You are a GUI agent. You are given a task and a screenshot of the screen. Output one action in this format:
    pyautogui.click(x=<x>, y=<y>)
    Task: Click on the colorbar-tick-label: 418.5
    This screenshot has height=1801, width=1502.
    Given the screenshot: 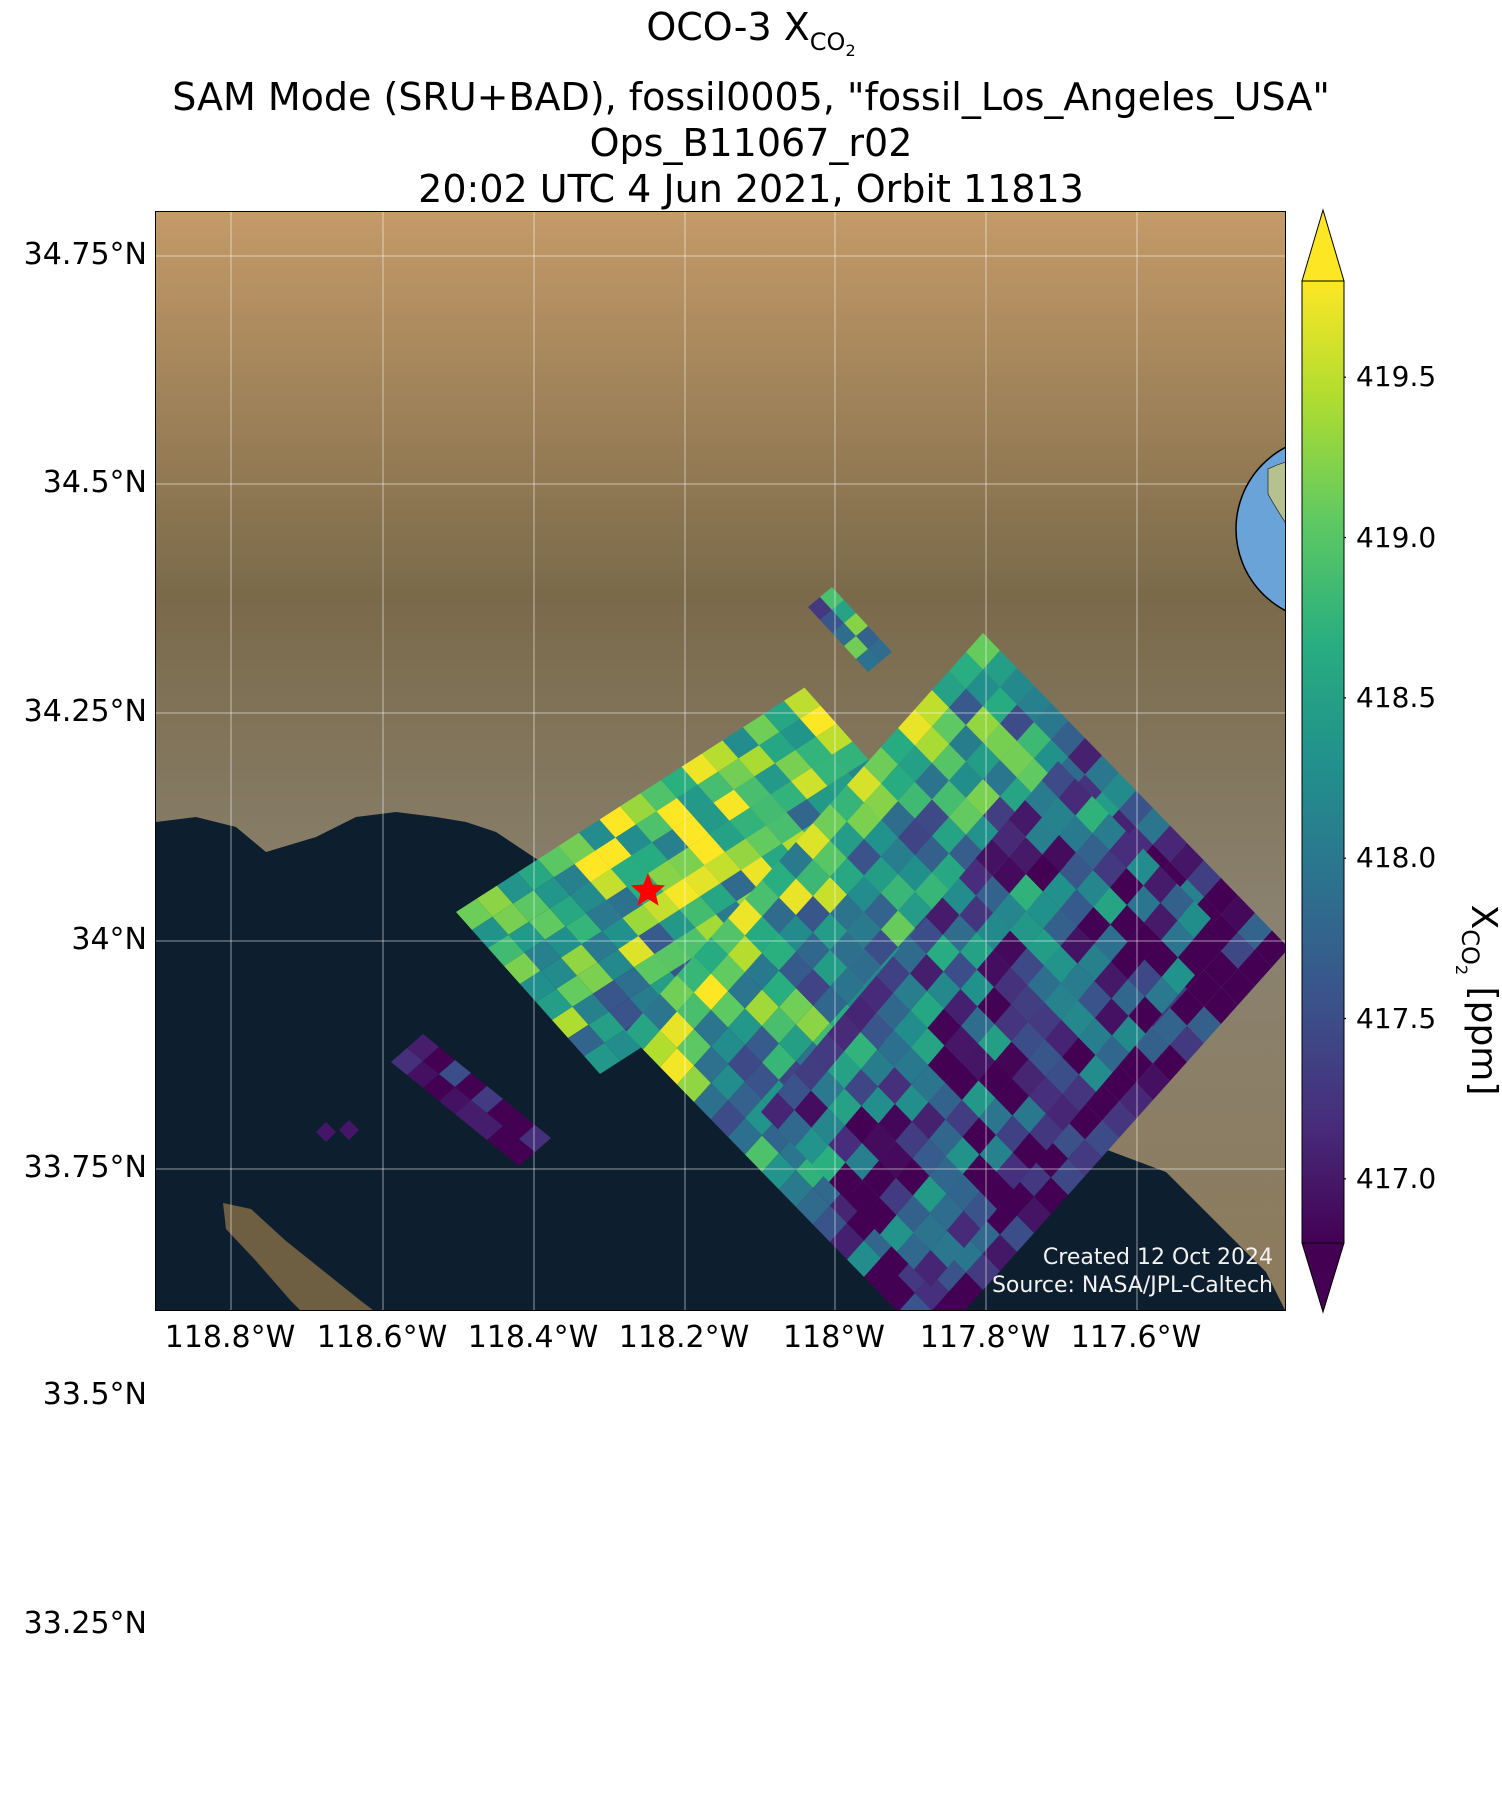 What is the action you would take?
    pyautogui.click(x=1396, y=697)
    